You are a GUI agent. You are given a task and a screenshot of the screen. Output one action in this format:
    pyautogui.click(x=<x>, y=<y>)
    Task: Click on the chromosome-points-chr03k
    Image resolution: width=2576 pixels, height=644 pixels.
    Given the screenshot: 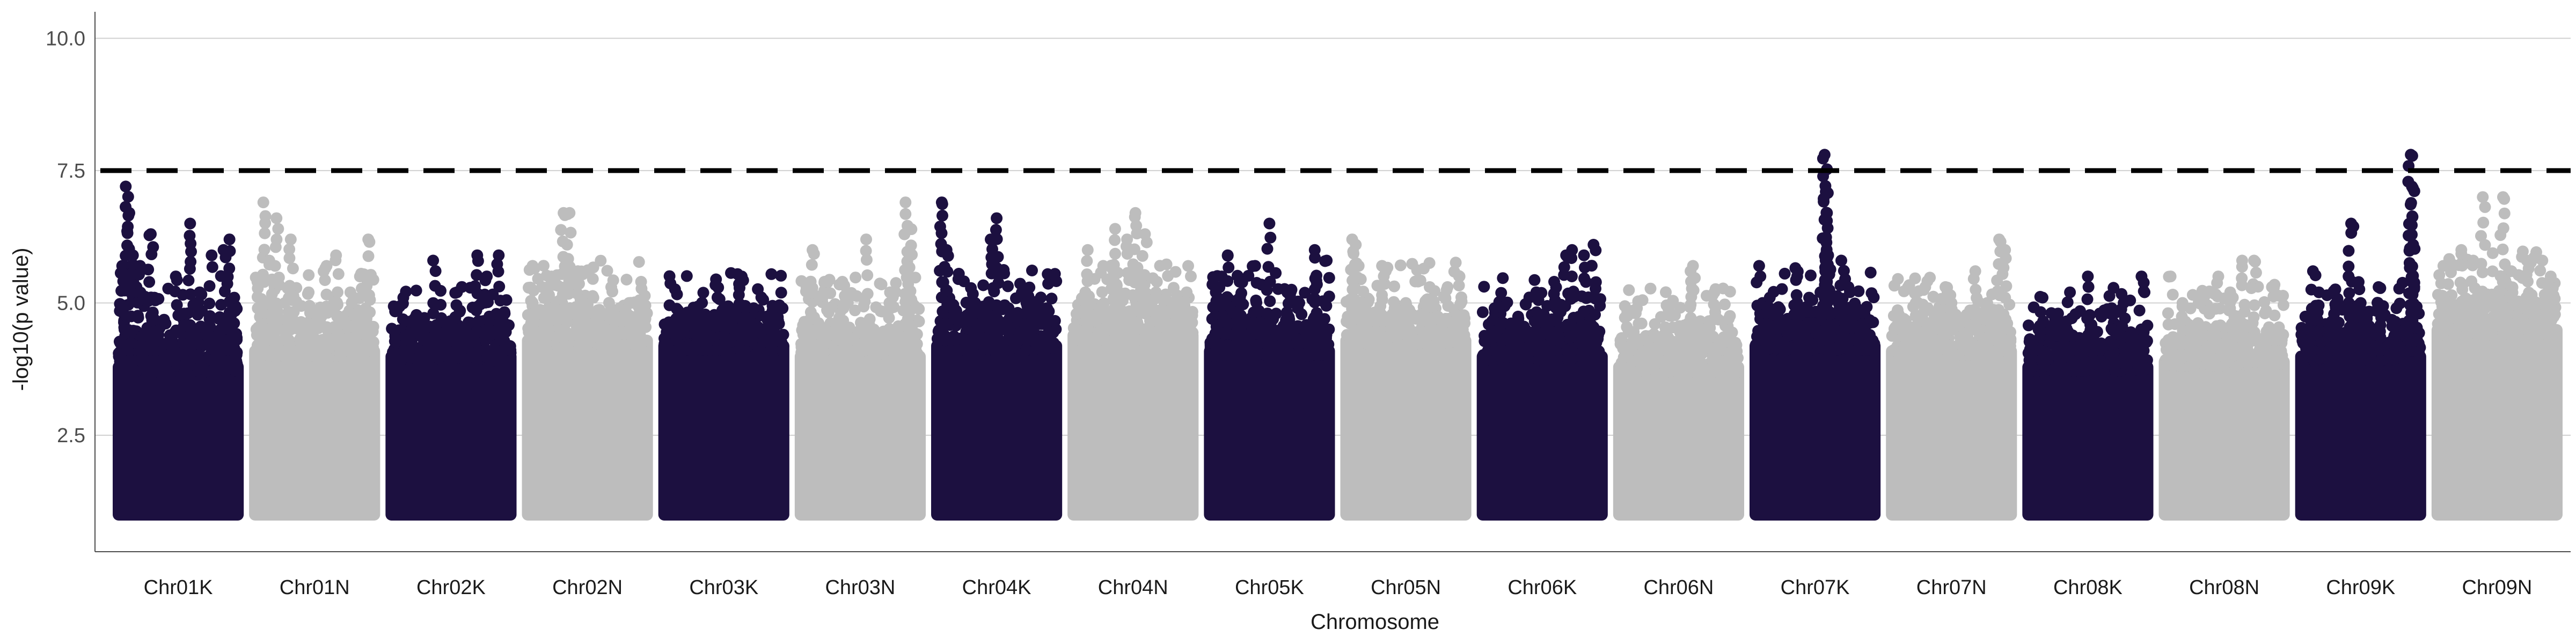 What is the action you would take?
    pyautogui.click(x=723, y=394)
    